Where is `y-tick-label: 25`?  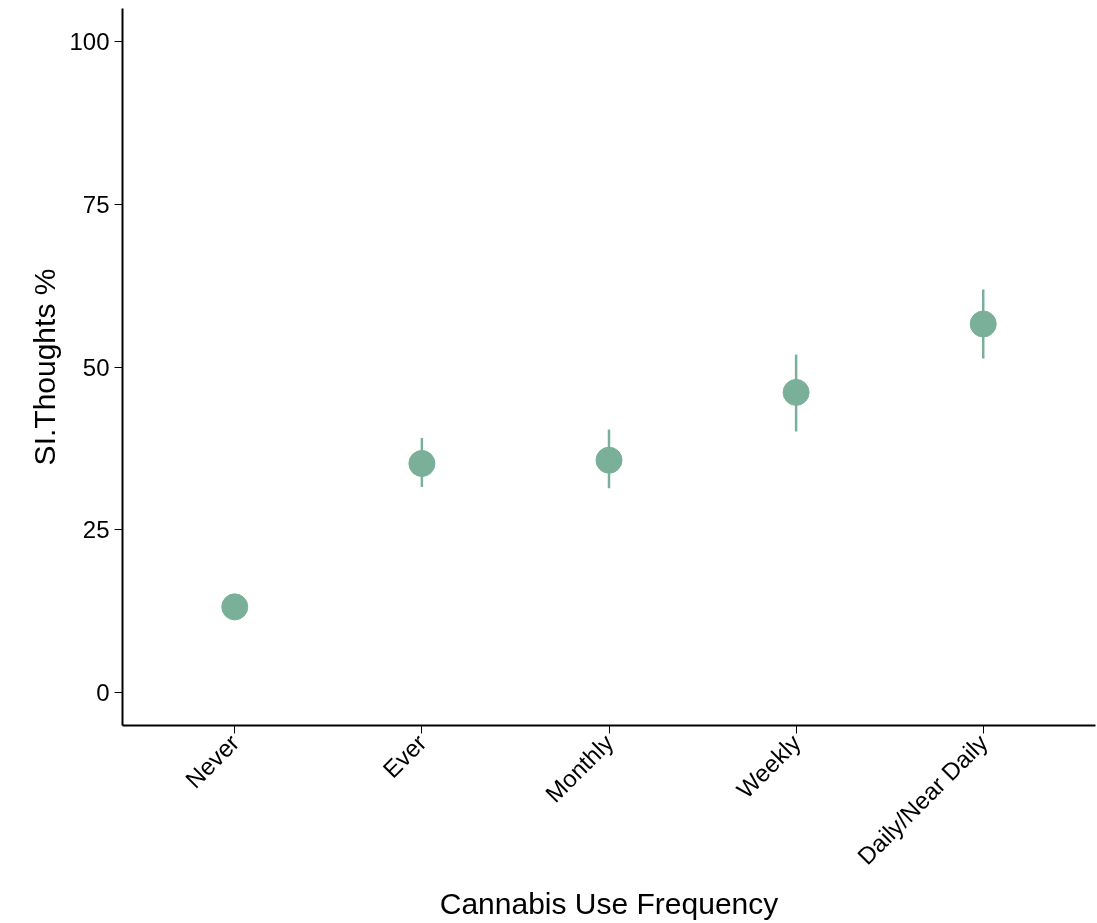
y-tick-label: 25 is located at coordinates (96, 530).